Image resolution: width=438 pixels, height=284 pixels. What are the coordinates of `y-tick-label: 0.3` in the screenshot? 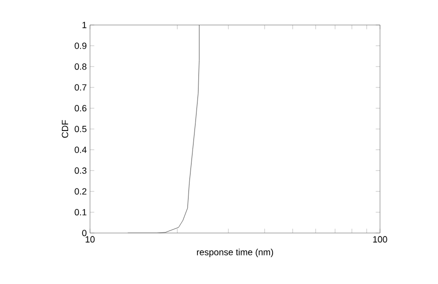 It's located at (80, 170).